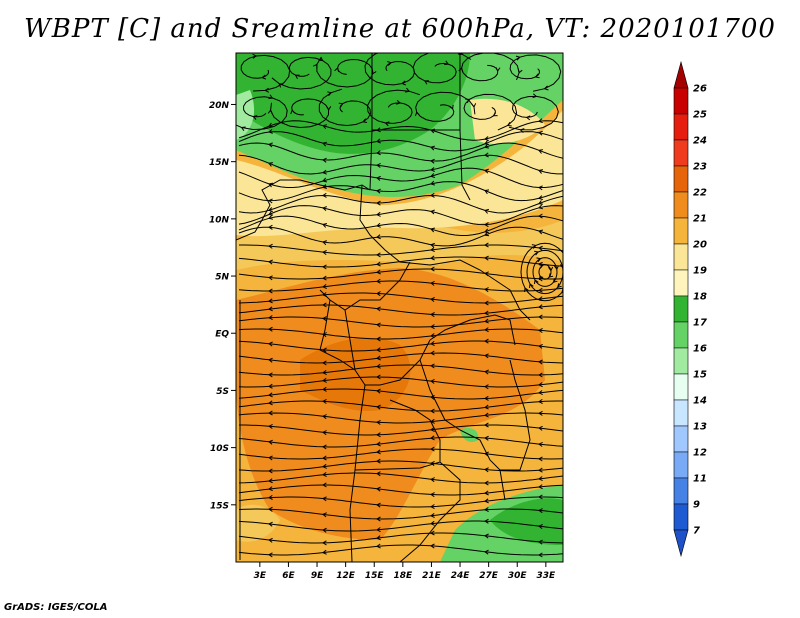 Image resolution: width=800 pixels, height=618 pixels. Describe the element at coordinates (700, 141) in the screenshot. I see `colorbar-label: 24` at that location.